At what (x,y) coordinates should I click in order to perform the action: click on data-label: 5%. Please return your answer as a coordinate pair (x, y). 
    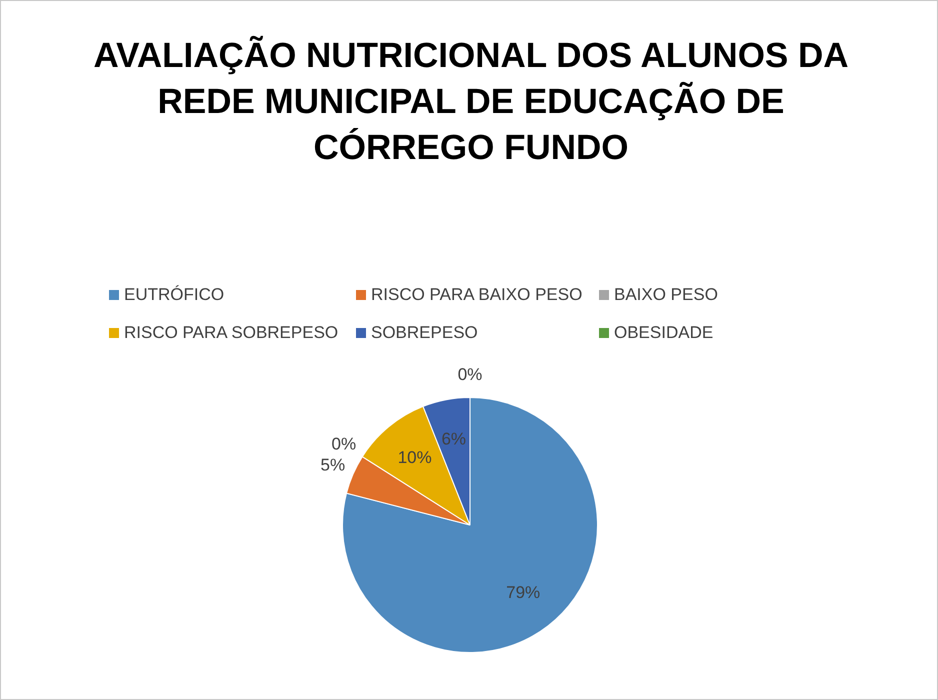
    Looking at the image, I should click on (333, 464).